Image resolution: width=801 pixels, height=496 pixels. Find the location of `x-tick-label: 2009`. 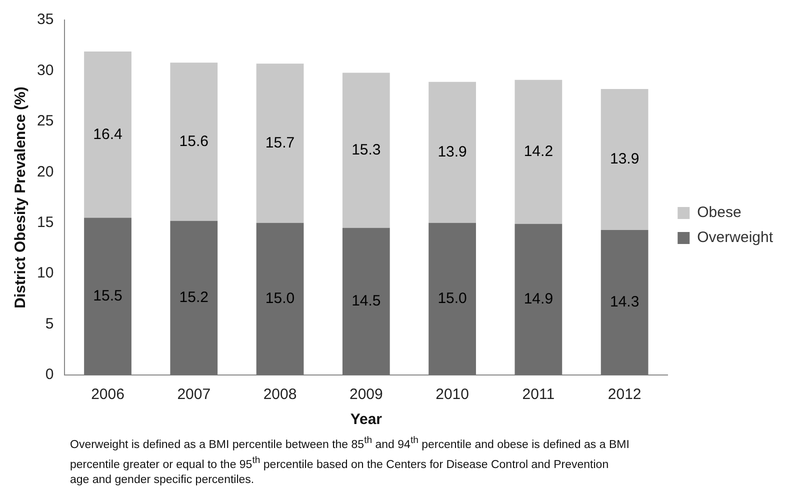

x-tick-label: 2009 is located at coordinates (366, 395).